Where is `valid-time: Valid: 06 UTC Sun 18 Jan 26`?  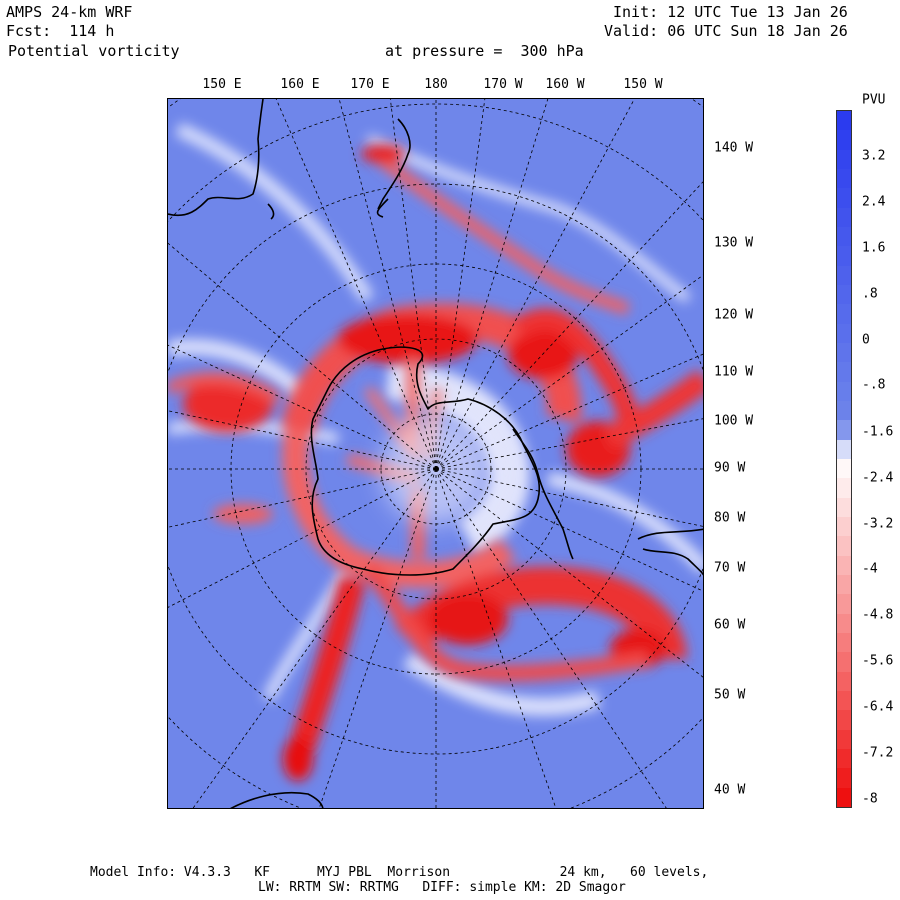
valid-time: Valid: 06 UTC Sun 18 Jan 26 is located at coordinates (726, 31).